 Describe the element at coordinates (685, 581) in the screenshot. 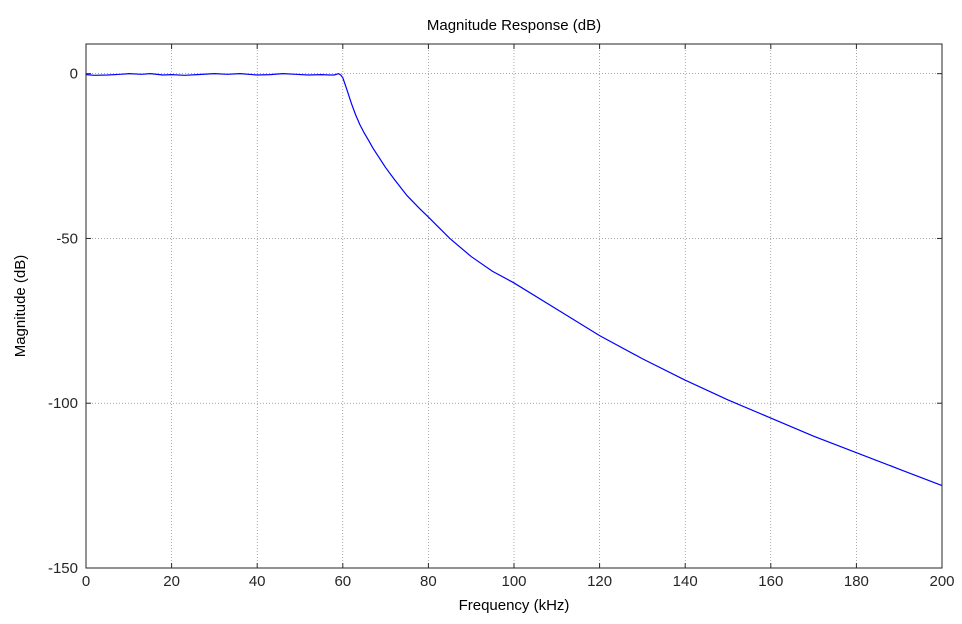

I see `x-tick-label: 140` at that location.